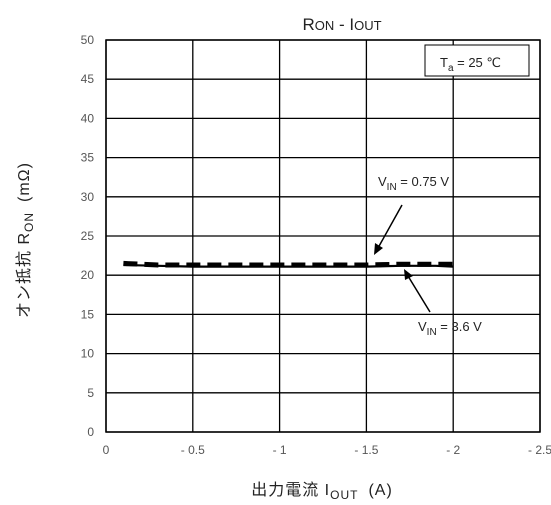  I want to click on y-tick-label: 25, so click(88, 236).